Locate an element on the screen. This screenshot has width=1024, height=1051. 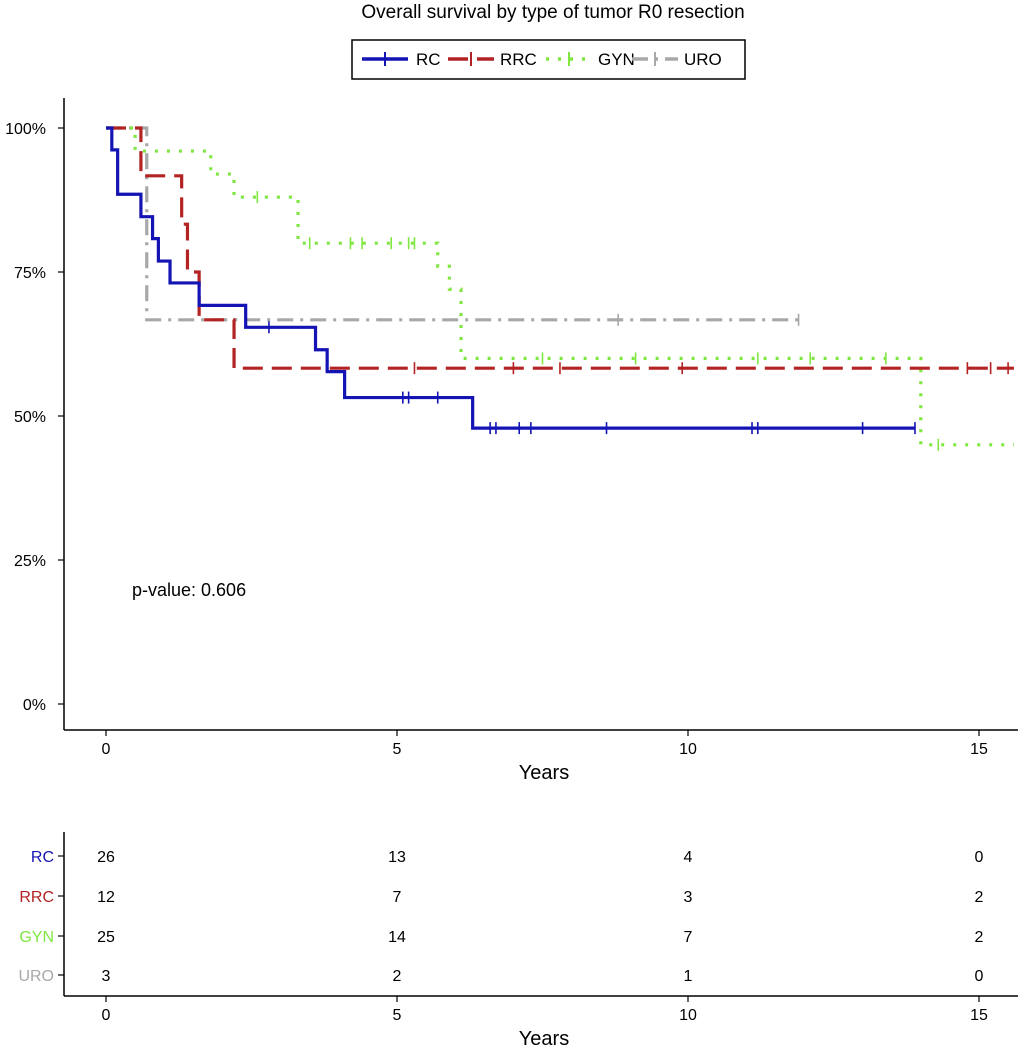
risk-value-rrc: 2 is located at coordinates (979, 897).